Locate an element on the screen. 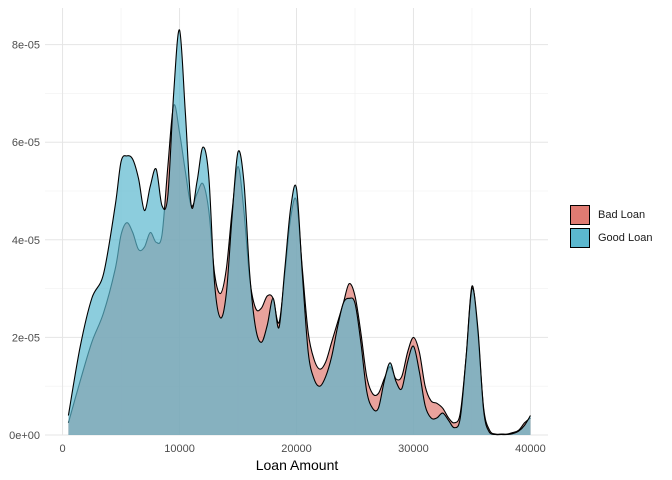 The height and width of the screenshot is (480, 672). x-tick-label: 20000 is located at coordinates (296, 449).